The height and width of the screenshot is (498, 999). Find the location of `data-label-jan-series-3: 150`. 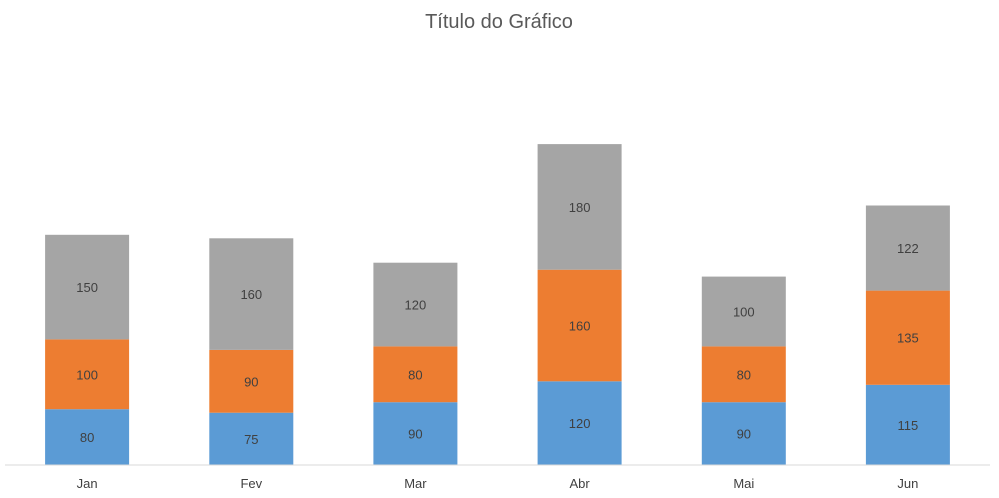

data-label-jan-series-3: 150 is located at coordinates (87, 287).